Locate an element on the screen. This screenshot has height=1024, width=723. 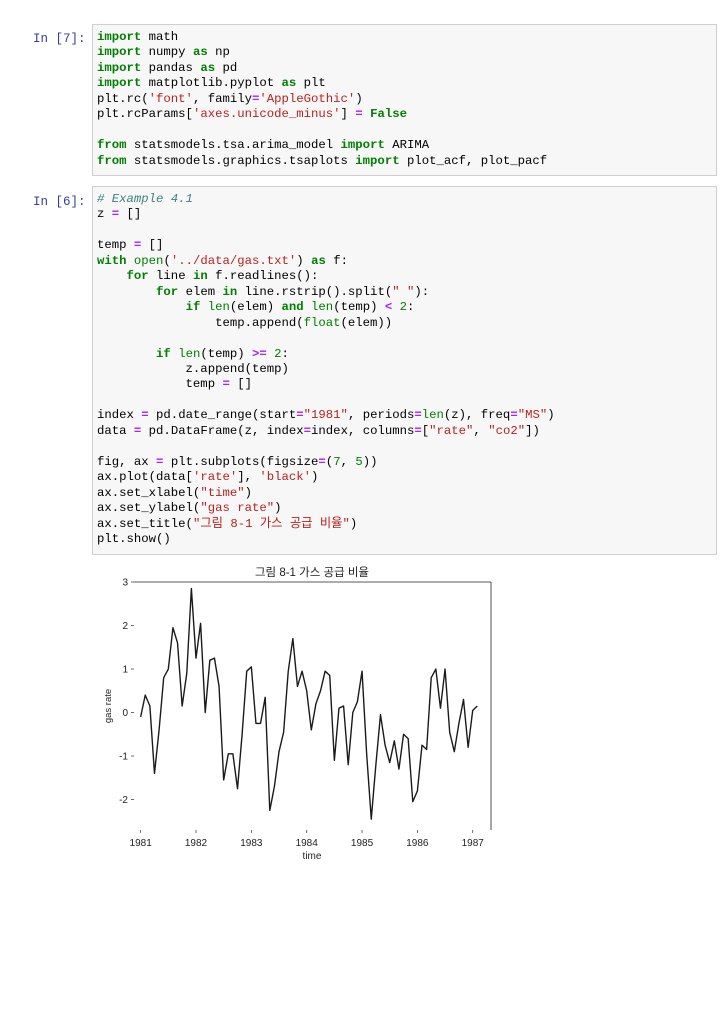
series-line is located at coordinates (308, 703).